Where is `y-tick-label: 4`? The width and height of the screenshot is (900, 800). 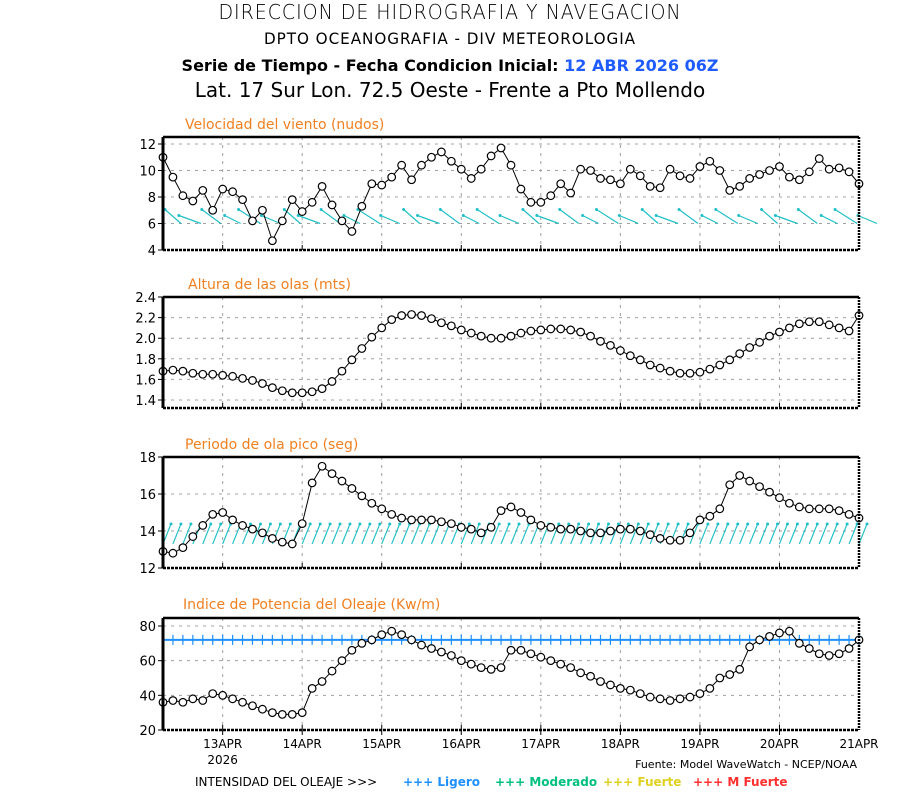
y-tick-label: 4 is located at coordinates (152, 251).